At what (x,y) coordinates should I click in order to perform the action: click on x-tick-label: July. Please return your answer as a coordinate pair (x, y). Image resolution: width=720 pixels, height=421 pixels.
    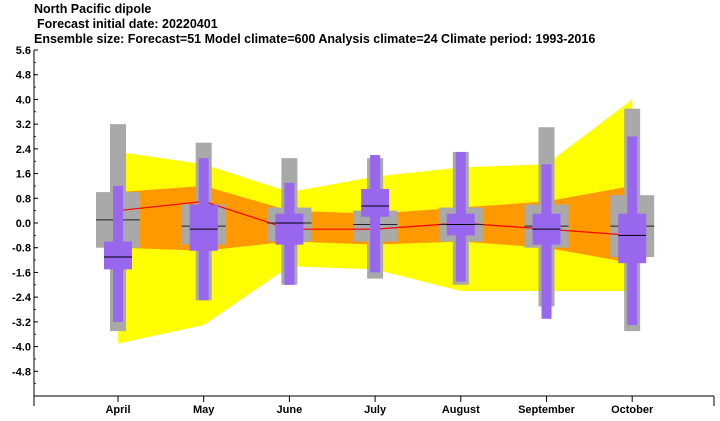
    Looking at the image, I should click on (375, 410).